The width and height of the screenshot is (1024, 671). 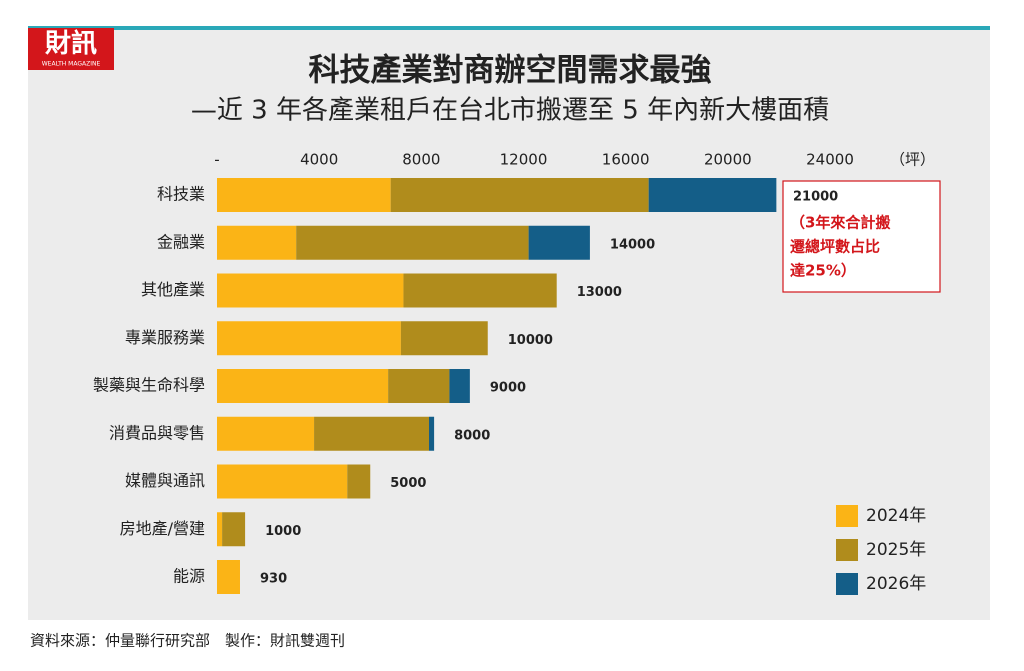 I want to click on total-label: 21000, so click(x=815, y=197).